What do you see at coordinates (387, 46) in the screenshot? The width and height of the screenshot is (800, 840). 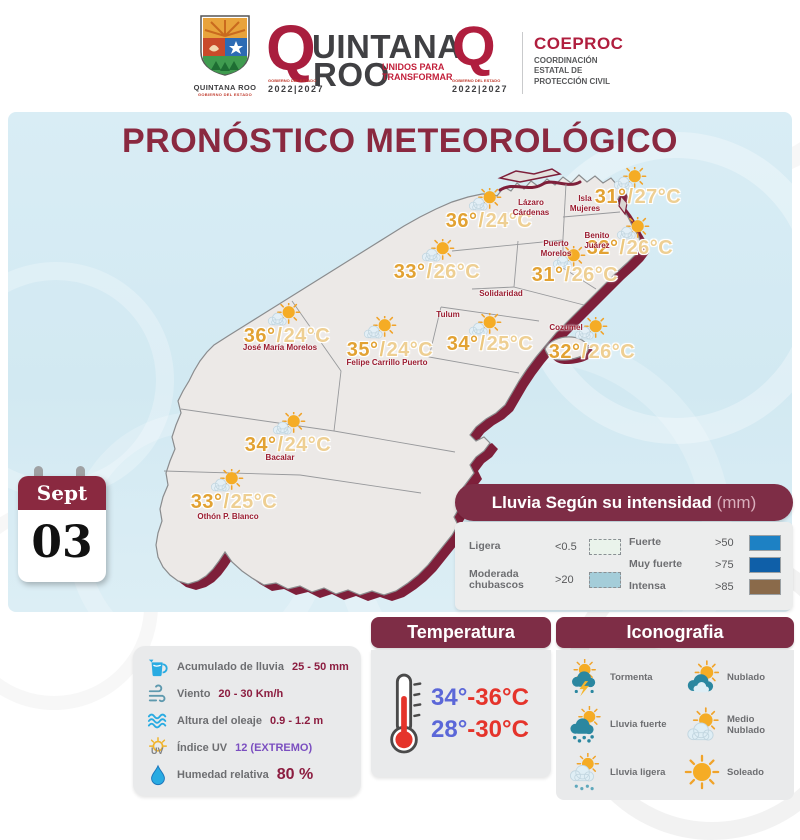 I see `brand-uintana: UINTANA` at bounding box center [387, 46].